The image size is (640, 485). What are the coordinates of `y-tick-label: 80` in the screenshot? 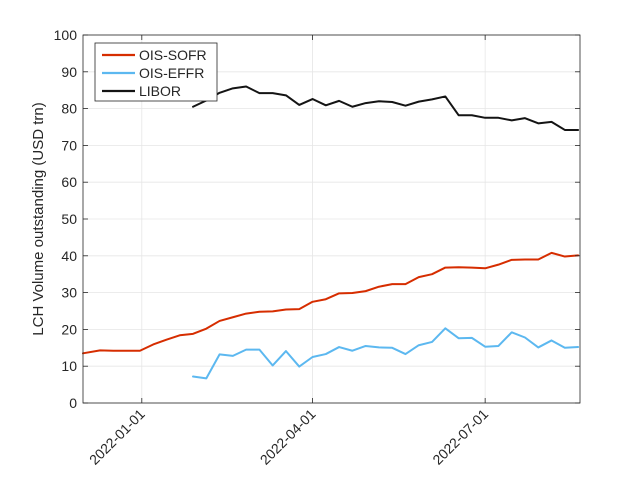 It's located at (69, 109).